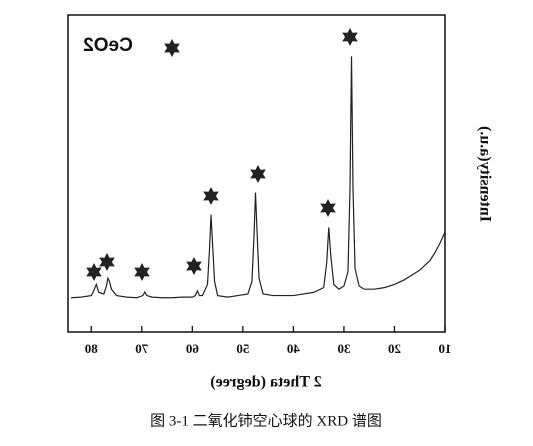 The width and height of the screenshot is (533, 446). What do you see at coordinates (266, 420) in the screenshot?
I see `caption: 图 3-1 二氧化铈空心球的 XRD 谱图` at bounding box center [266, 420].